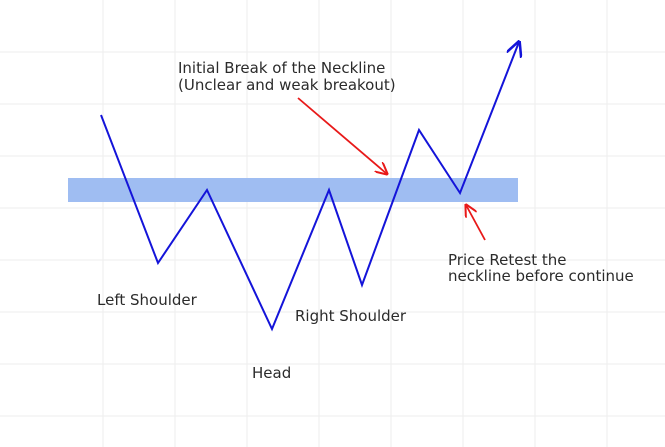  I want to click on breakout-annotation-line2: (Unclear and weak breakout), so click(287, 85).